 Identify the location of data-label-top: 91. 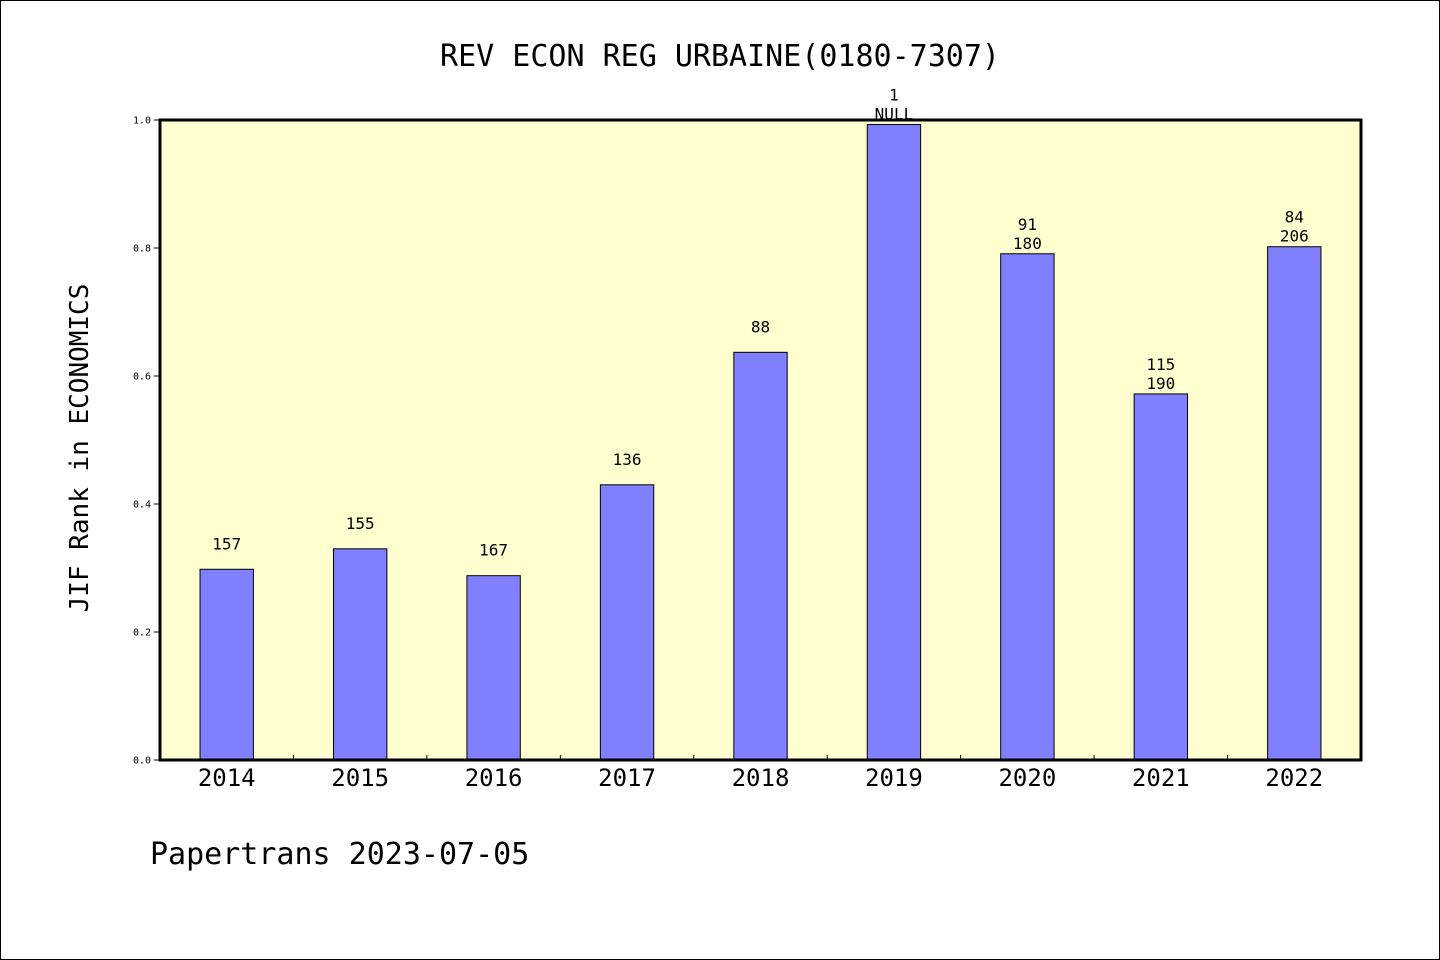
(1027, 224).